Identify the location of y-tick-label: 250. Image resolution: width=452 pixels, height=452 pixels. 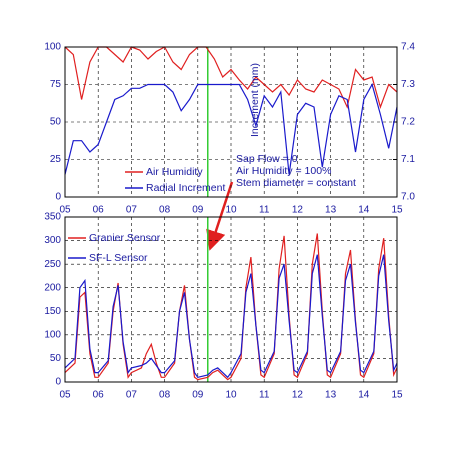
(52, 264).